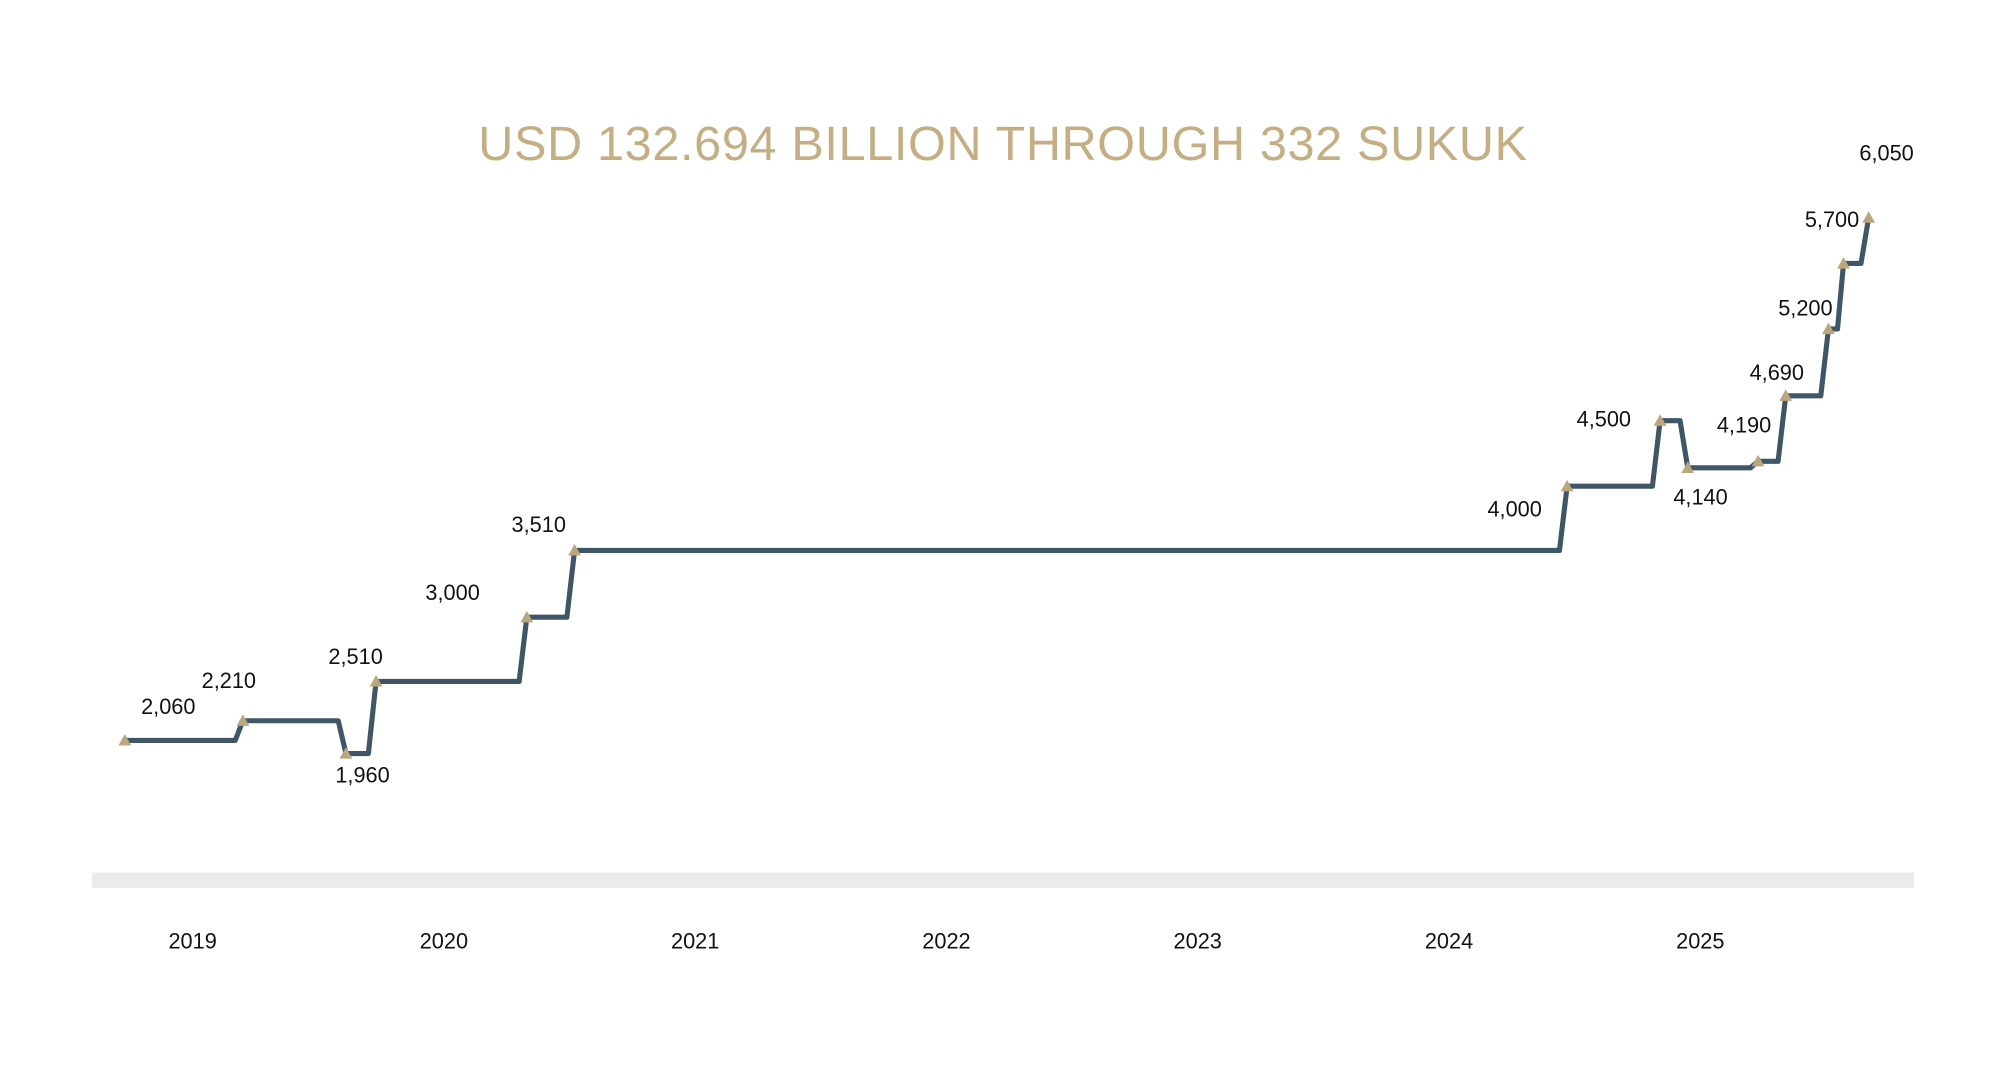  Describe the element at coordinates (1003, 880) in the screenshot. I see `axis-band` at that location.